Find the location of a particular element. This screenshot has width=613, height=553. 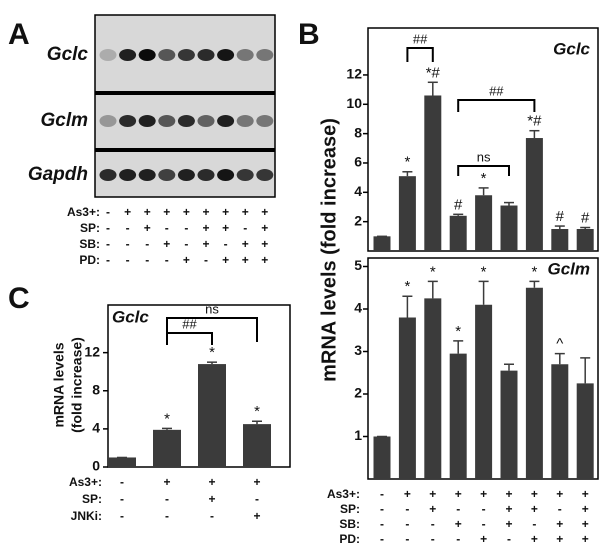

y-tick-label: 5 is located at coordinates (358, 265).